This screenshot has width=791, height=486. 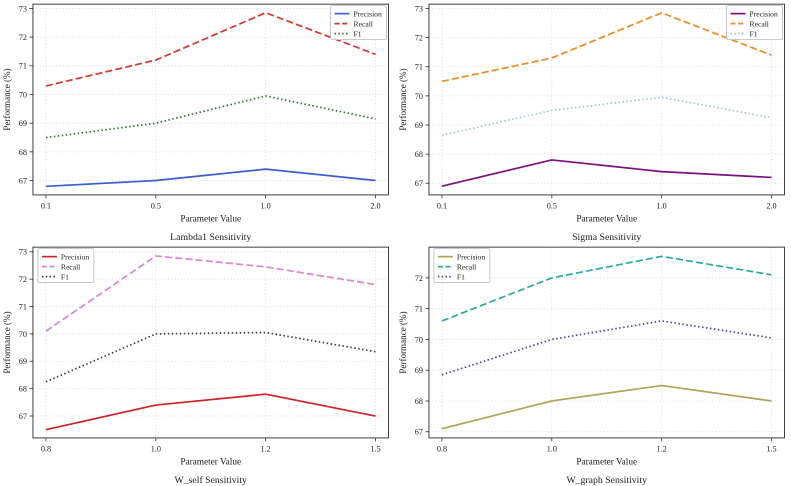 I want to click on chart-caption: Lambda1 Sensitivity, so click(x=210, y=237).